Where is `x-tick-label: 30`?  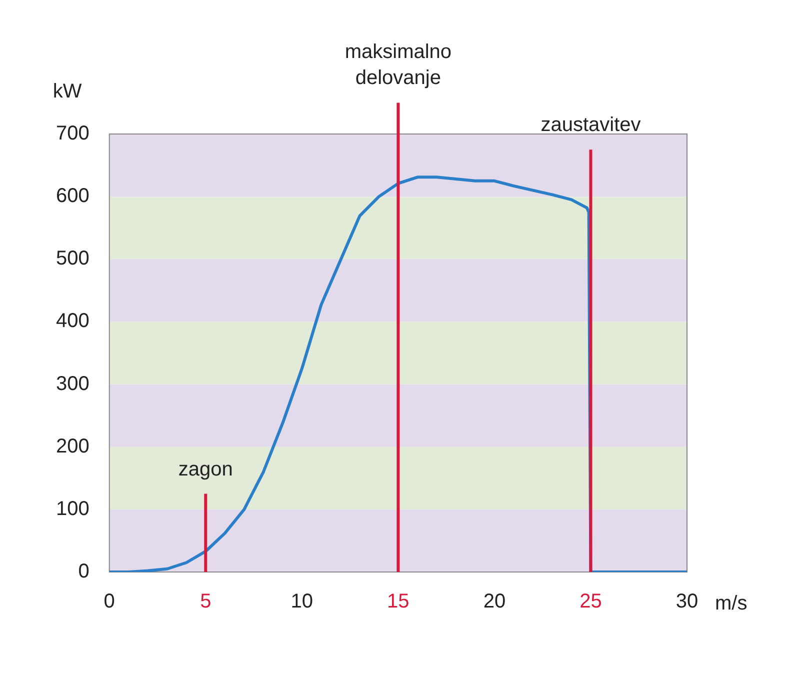
x-tick-label: 30 is located at coordinates (687, 601).